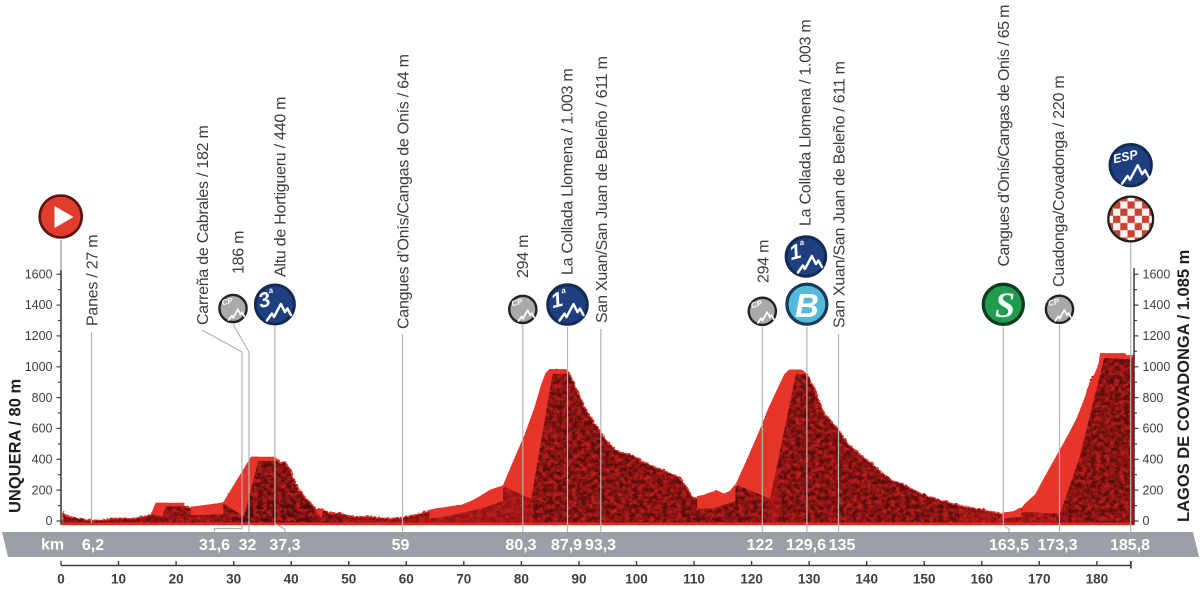 The height and width of the screenshot is (591, 1200). Describe the element at coordinates (1009, 545) in the screenshot. I see `svg-text: 163,5` at that location.